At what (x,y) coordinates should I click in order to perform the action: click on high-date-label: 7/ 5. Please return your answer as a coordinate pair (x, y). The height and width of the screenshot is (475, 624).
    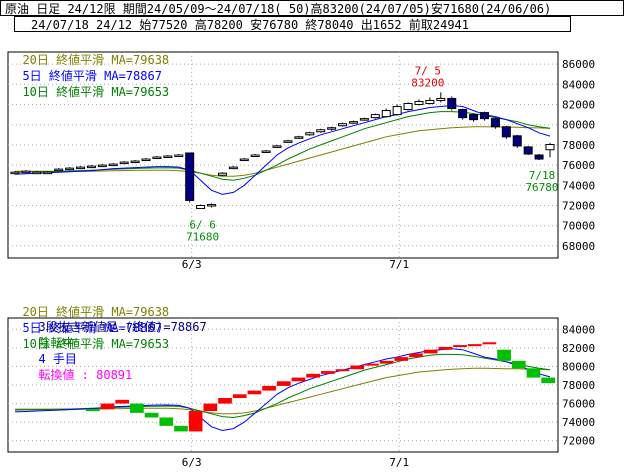
    Looking at the image, I should click on (428, 70).